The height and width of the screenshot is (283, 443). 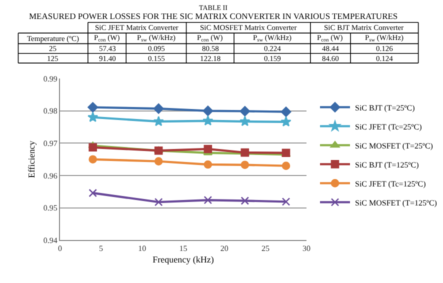 I want to click on y-tick-label: 0.96, so click(x=50, y=175).